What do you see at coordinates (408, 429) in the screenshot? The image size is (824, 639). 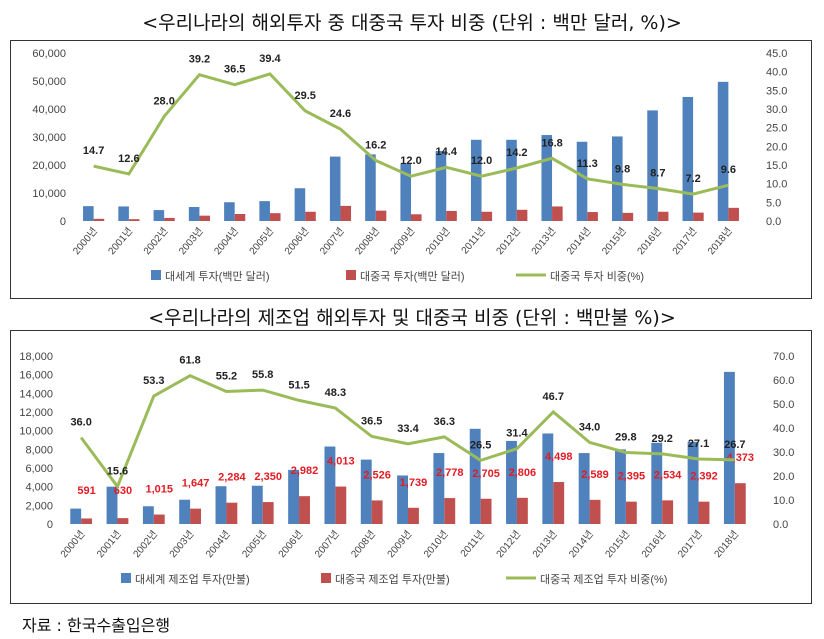 I see `data-label-share: 33.4` at bounding box center [408, 429].